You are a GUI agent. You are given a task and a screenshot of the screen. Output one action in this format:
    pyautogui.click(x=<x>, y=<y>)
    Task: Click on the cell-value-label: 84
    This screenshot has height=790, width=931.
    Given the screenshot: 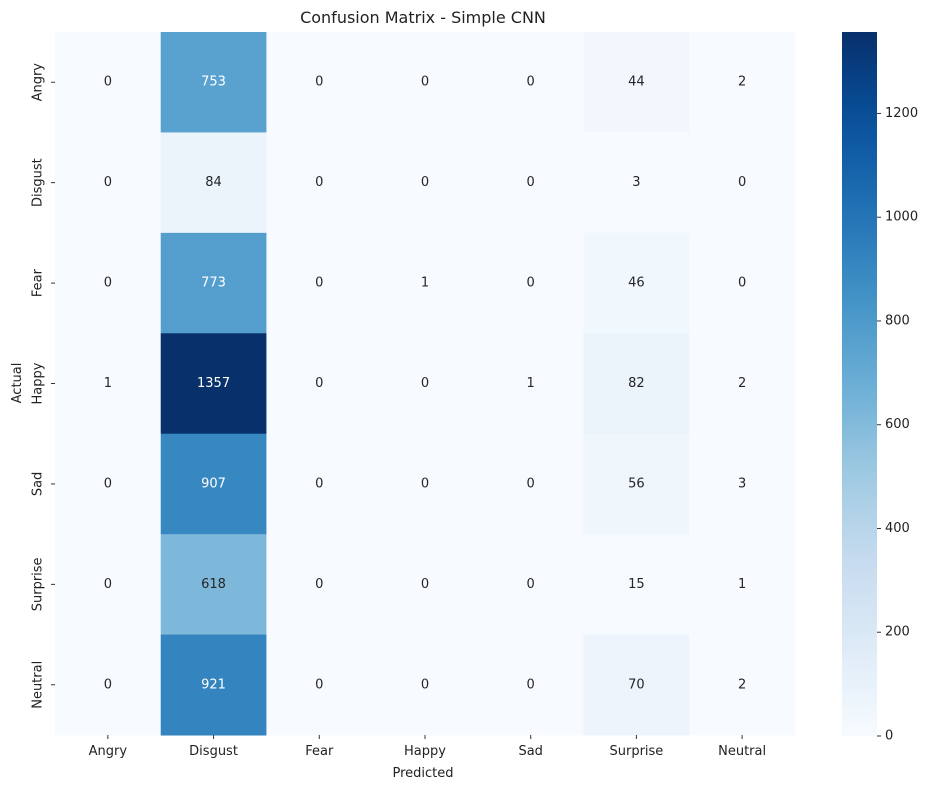 What is the action you would take?
    pyautogui.click(x=213, y=182)
    